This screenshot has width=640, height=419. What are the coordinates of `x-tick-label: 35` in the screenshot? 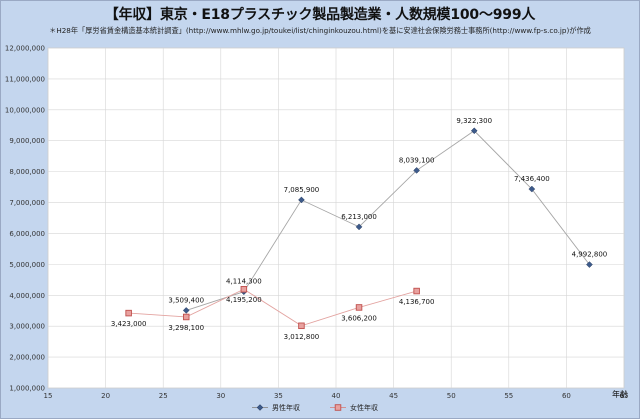 It's located at (278, 396).